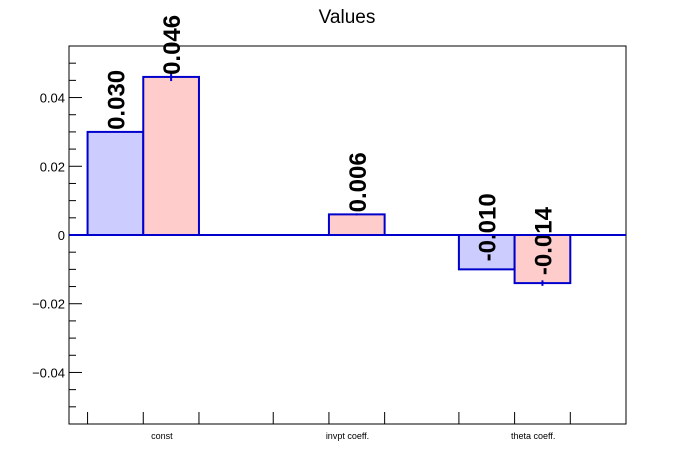 This screenshot has width=696, height=472. Describe the element at coordinates (533, 436) in the screenshot. I see `x-tick-label: theta coeff.` at that location.